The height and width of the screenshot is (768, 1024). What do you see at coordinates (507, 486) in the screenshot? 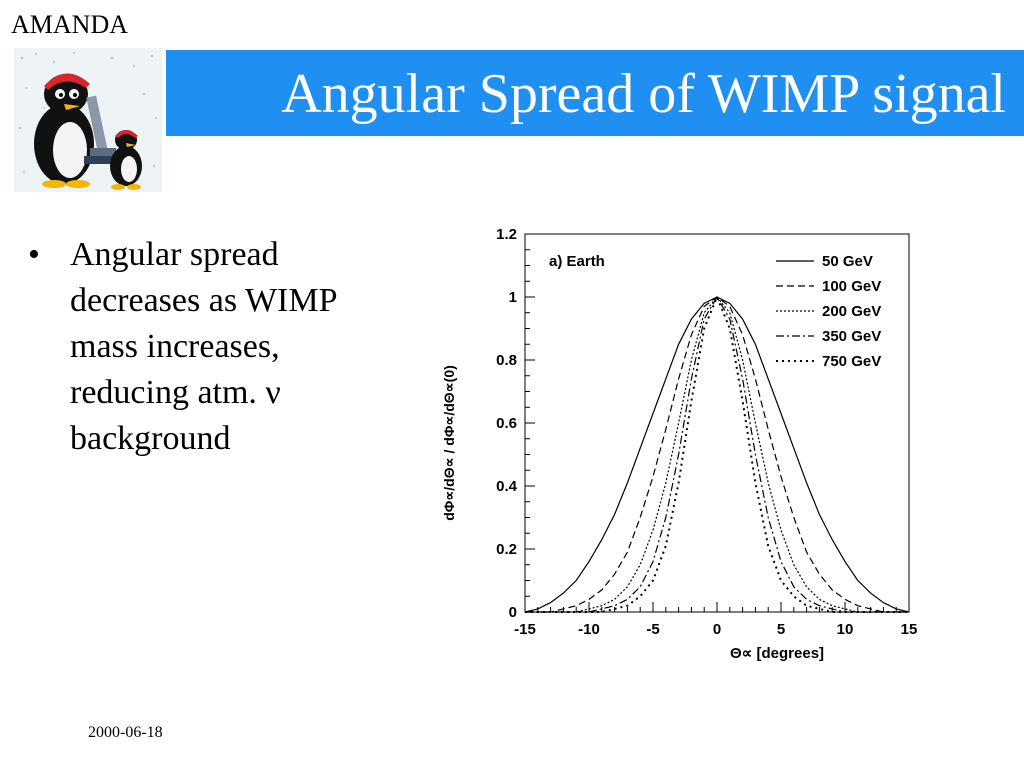
I see `y-tick-label: 0.4` at bounding box center [507, 486].